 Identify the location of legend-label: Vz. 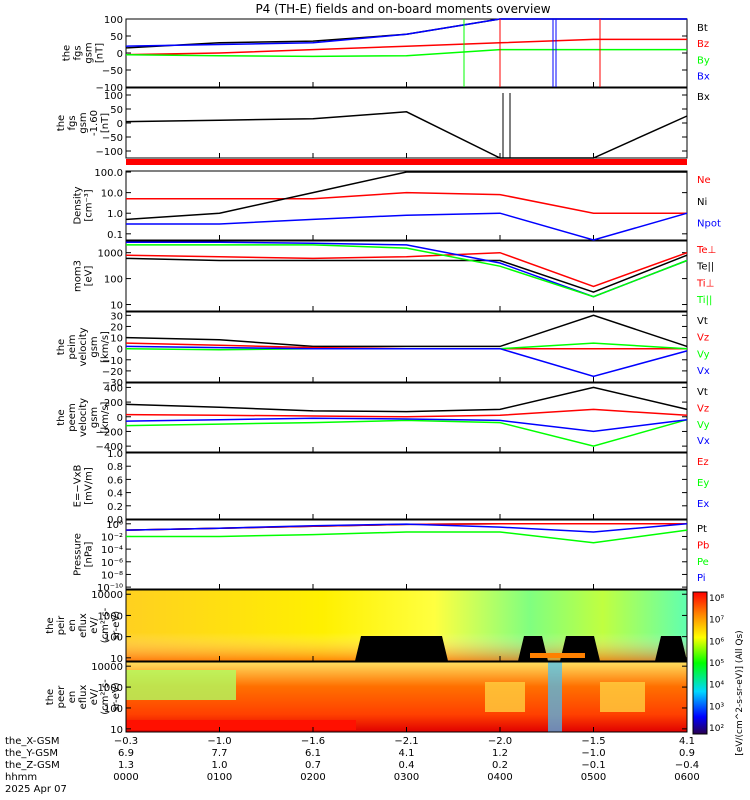
(703, 408).